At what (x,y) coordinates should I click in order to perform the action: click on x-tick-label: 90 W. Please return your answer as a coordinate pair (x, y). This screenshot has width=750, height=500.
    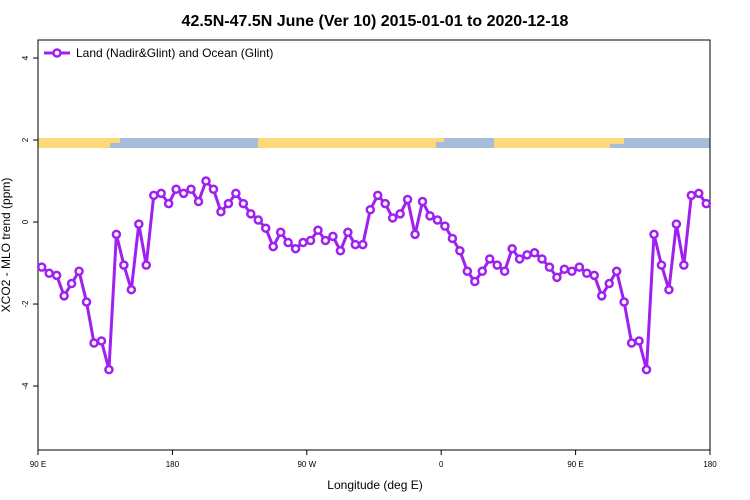
    Looking at the image, I should click on (306, 464).